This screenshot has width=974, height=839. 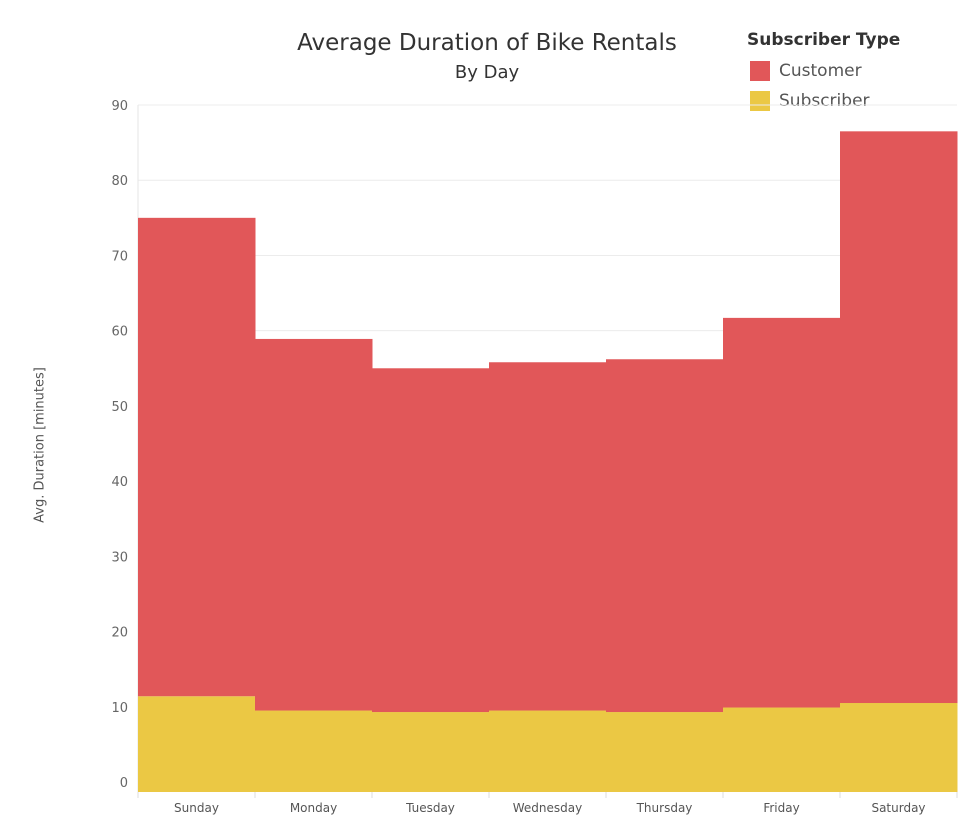 I want to click on y-tick-label: 30, so click(x=119, y=557).